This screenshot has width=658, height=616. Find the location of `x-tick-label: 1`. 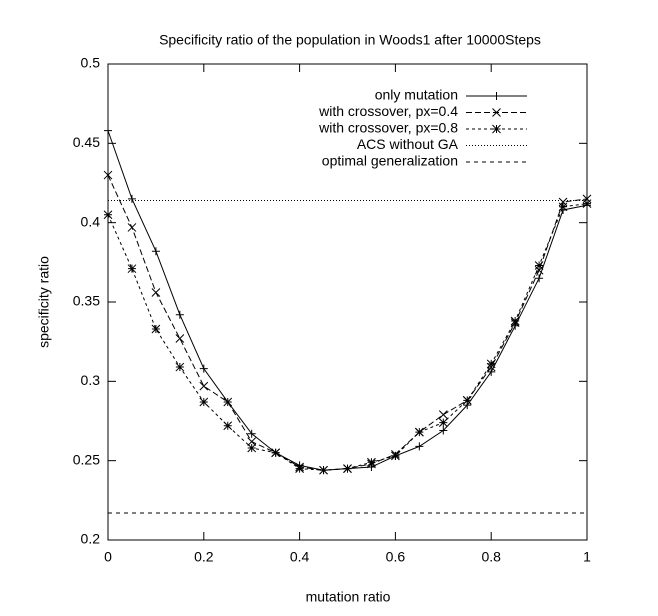

x-tick-label: 1 is located at coordinates (587, 557).